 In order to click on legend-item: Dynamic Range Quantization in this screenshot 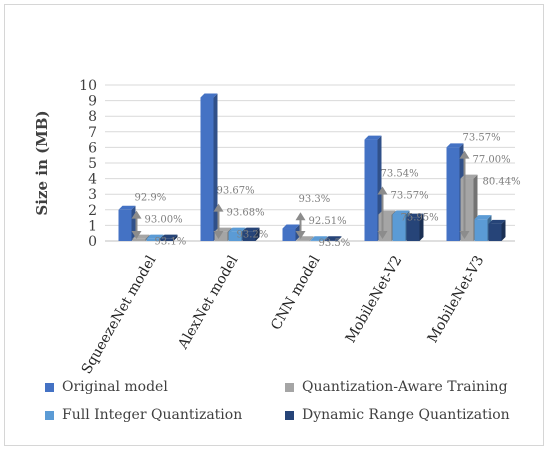, I will do `click(397, 415)`.